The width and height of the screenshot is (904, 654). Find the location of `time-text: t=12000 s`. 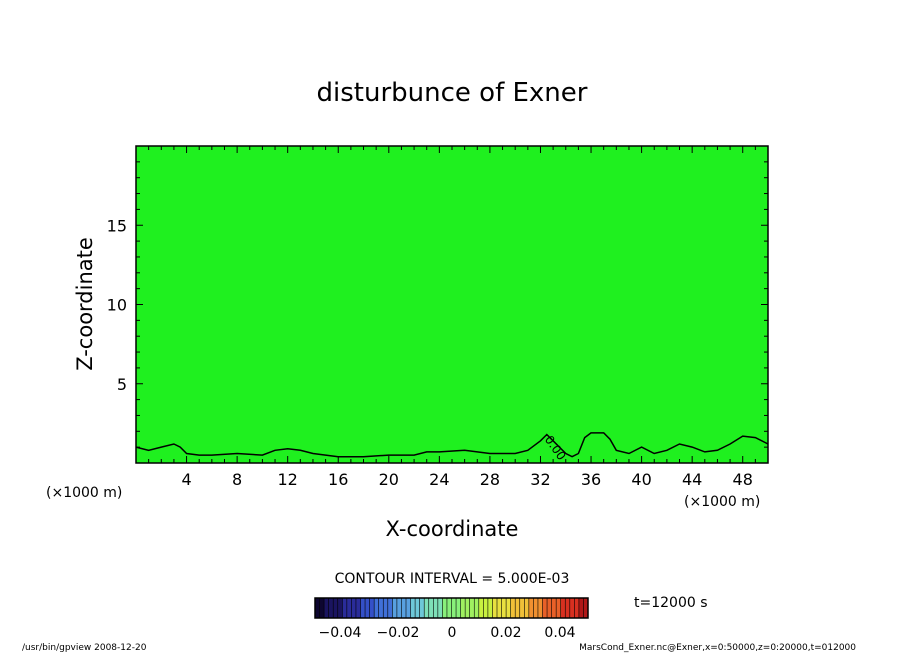

time-text: t=12000 s is located at coordinates (671, 603).